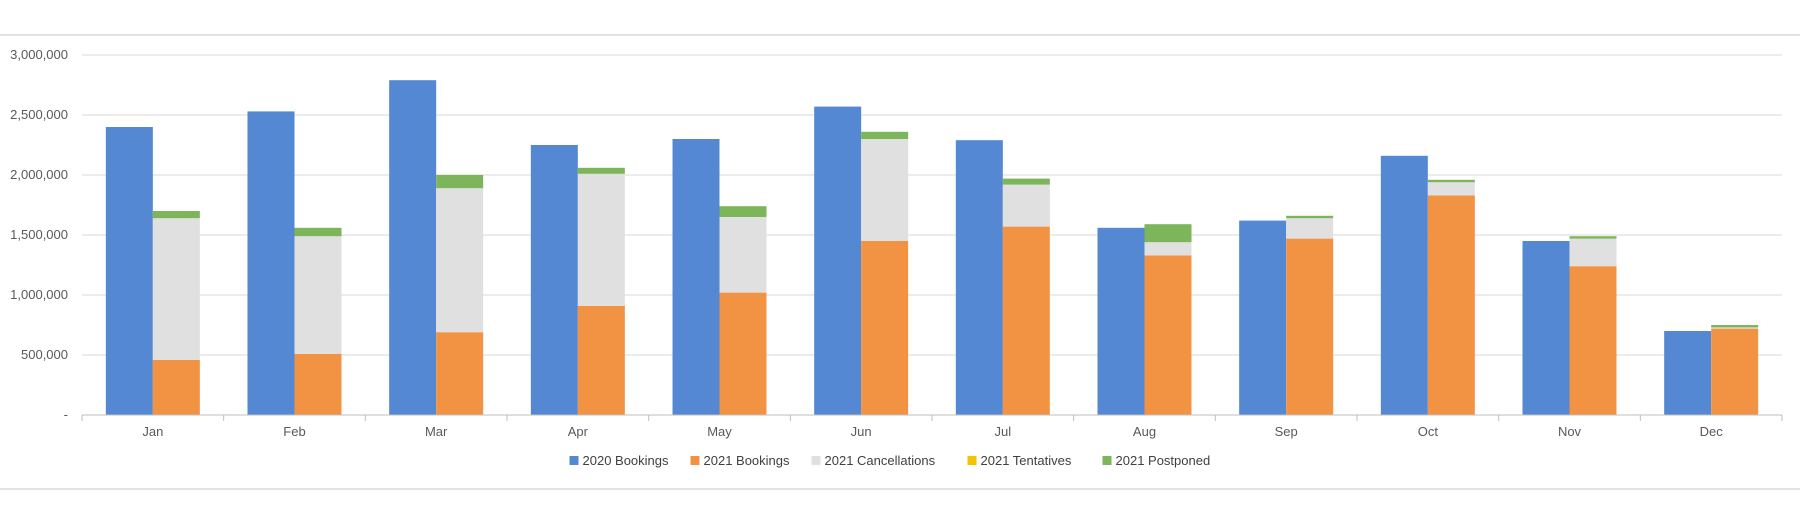  Describe the element at coordinates (413, 247) in the screenshot. I see `bar-2020-bookings-mar` at that location.